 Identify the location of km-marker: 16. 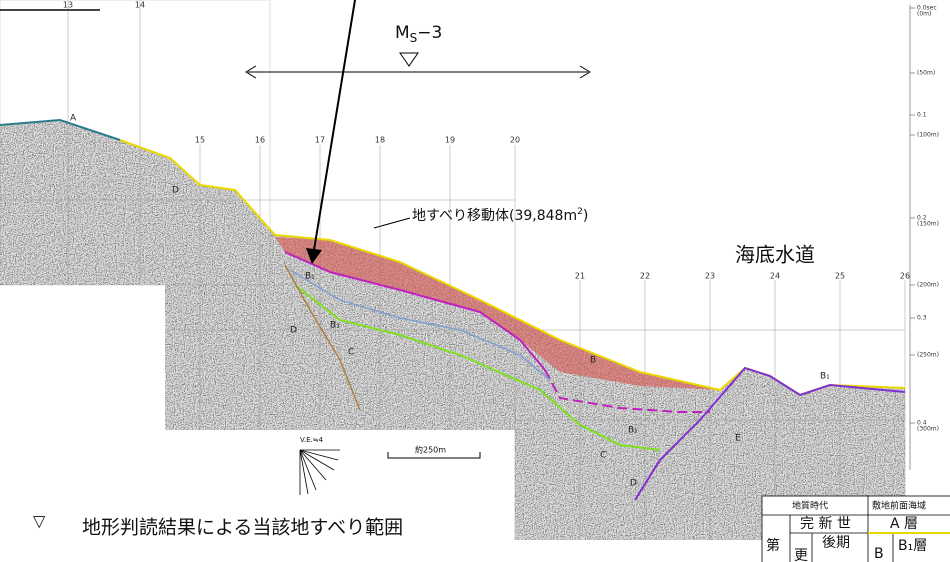
(260, 140).